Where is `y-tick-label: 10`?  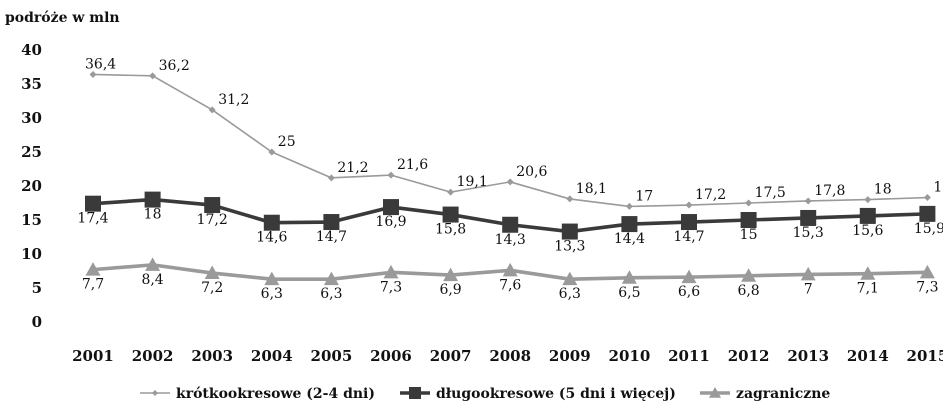
y-tick-label: 10 is located at coordinates (31, 254).